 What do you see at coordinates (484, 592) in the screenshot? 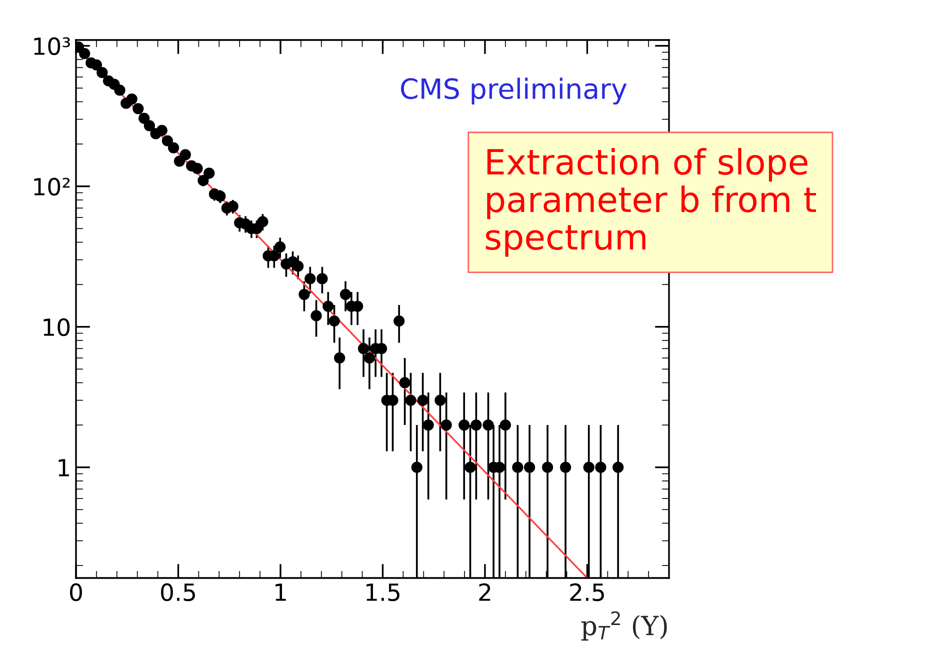
I see `x-tick-label: 2` at bounding box center [484, 592].